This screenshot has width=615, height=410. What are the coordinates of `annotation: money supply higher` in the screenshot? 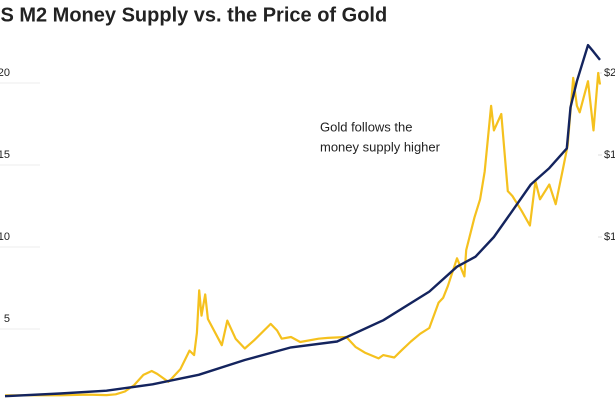 It's located at (380, 146).